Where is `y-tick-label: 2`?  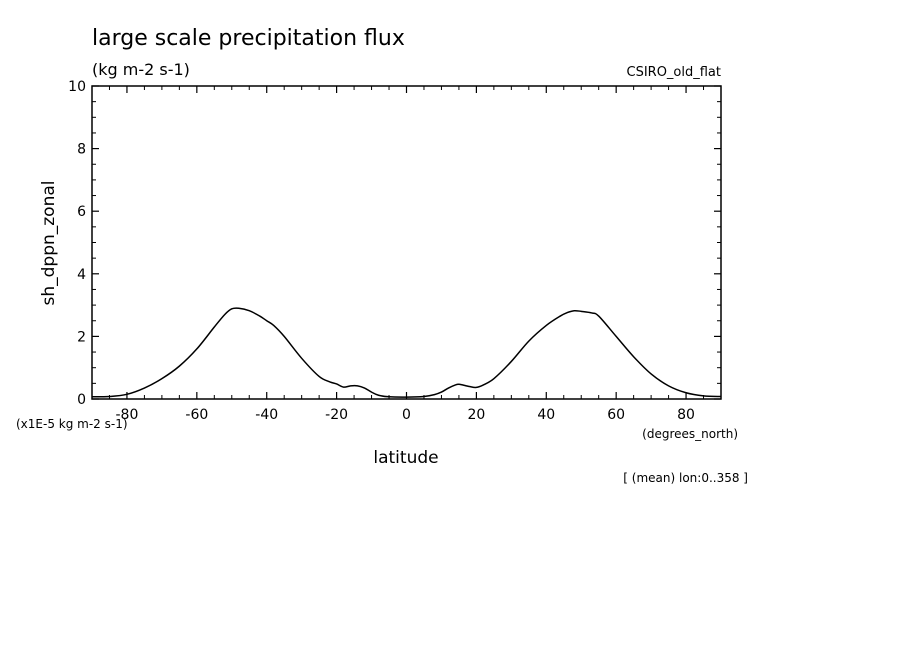
y-tick-label: 2 is located at coordinates (81, 337).